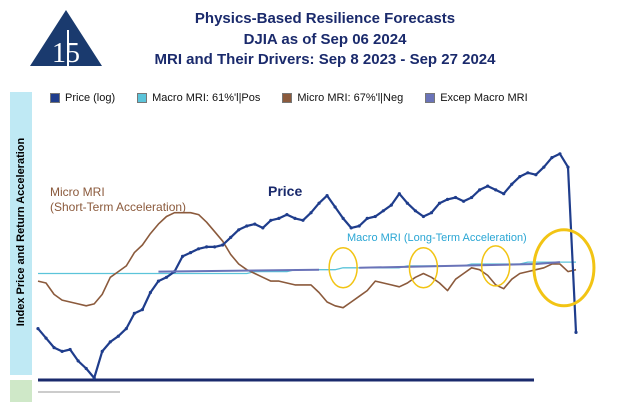 The width and height of the screenshot is (640, 402). Describe the element at coordinates (21, 233) in the screenshot. I see `y-axis-band` at that location.